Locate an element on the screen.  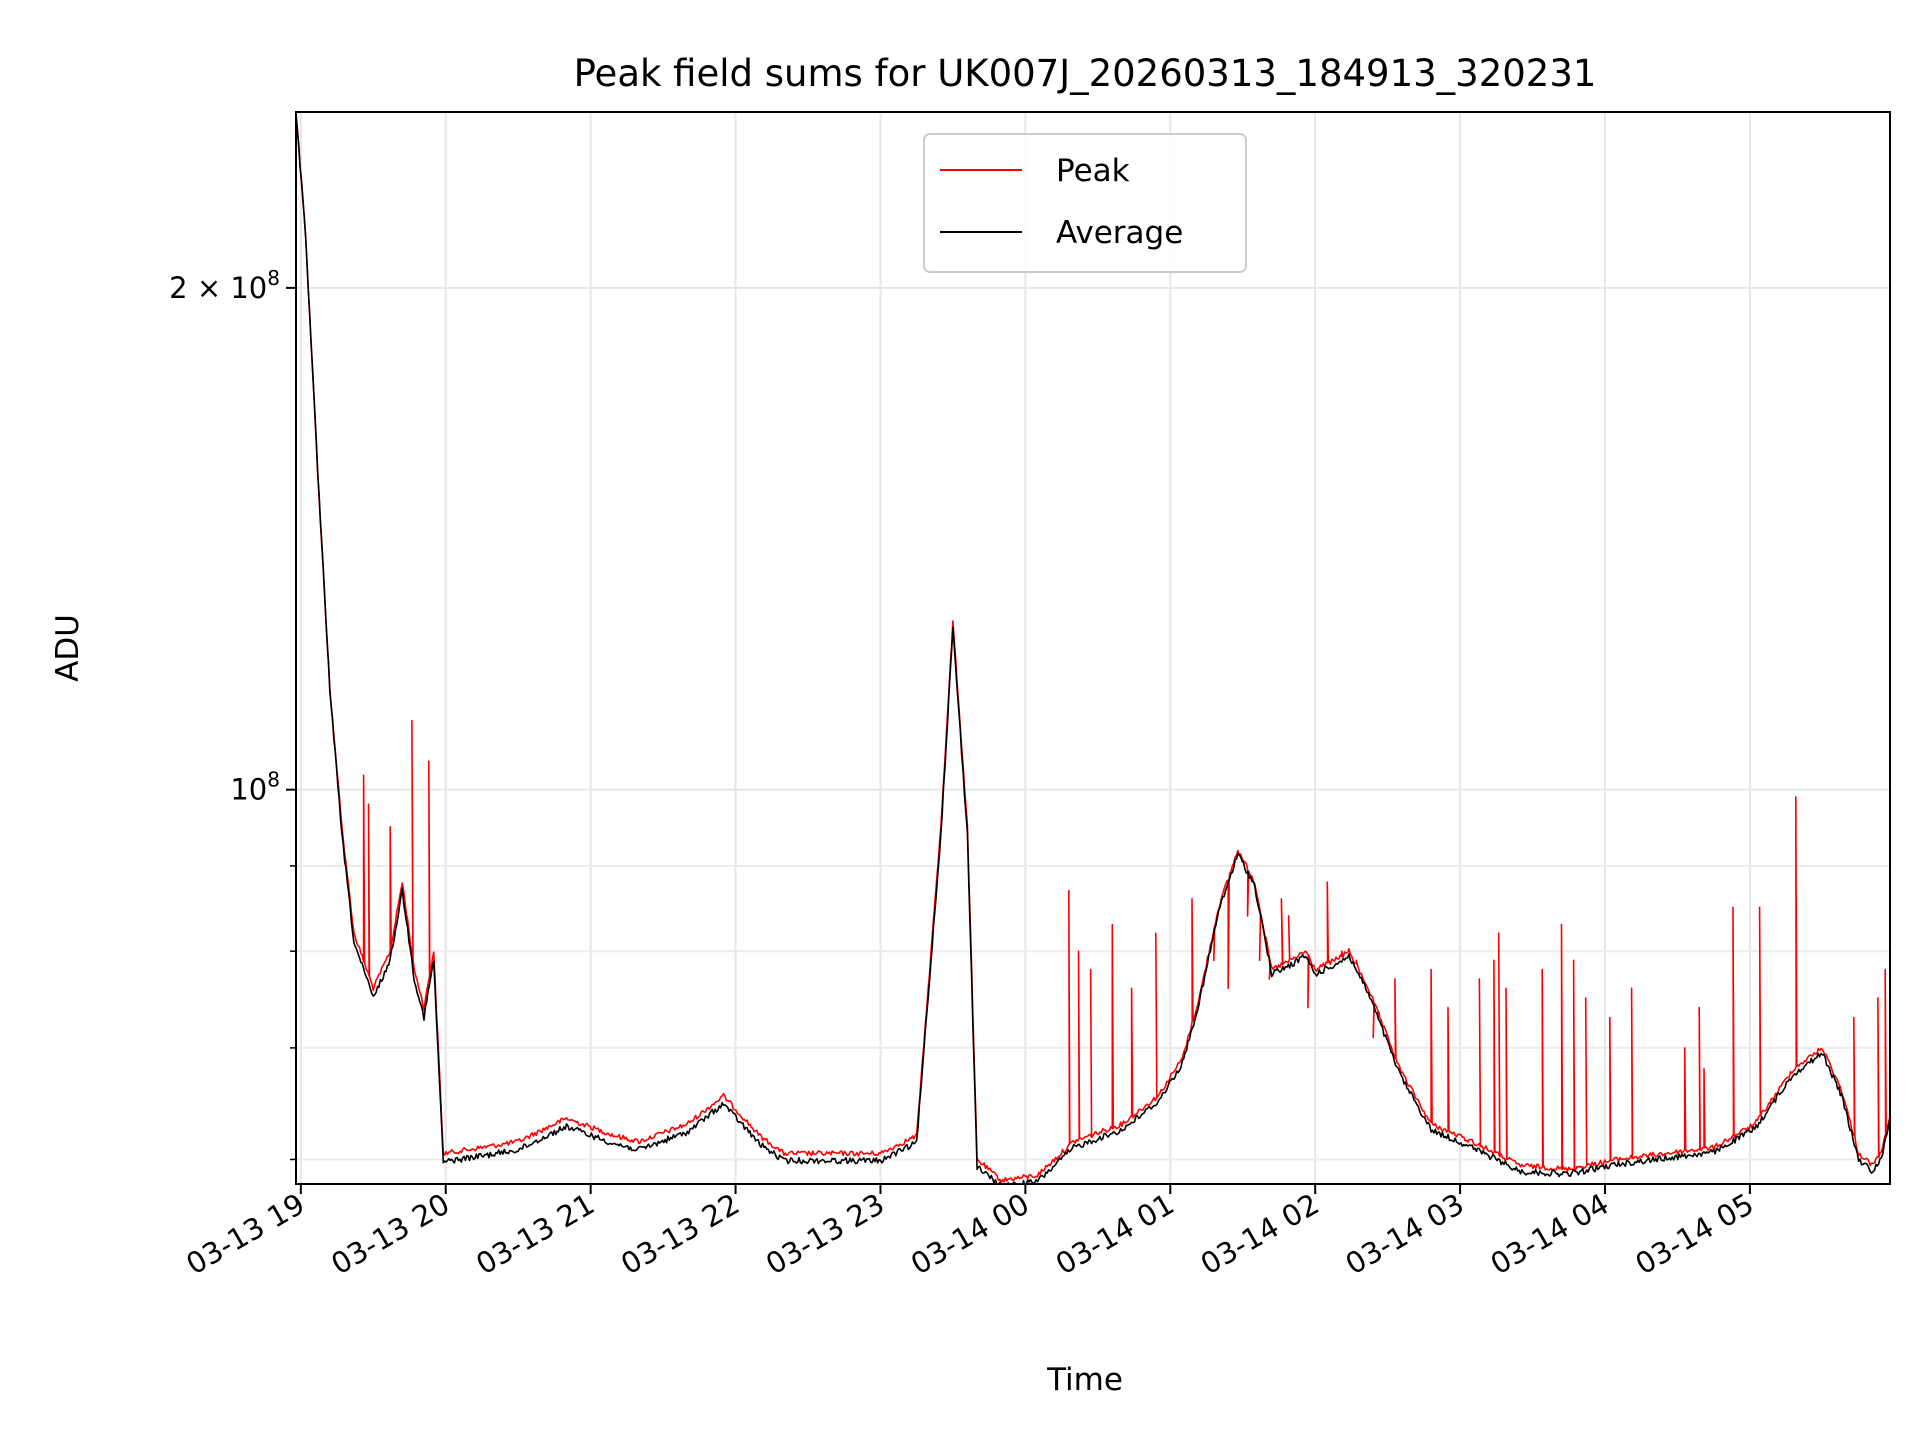
legend-frame is located at coordinates (1085, 203).